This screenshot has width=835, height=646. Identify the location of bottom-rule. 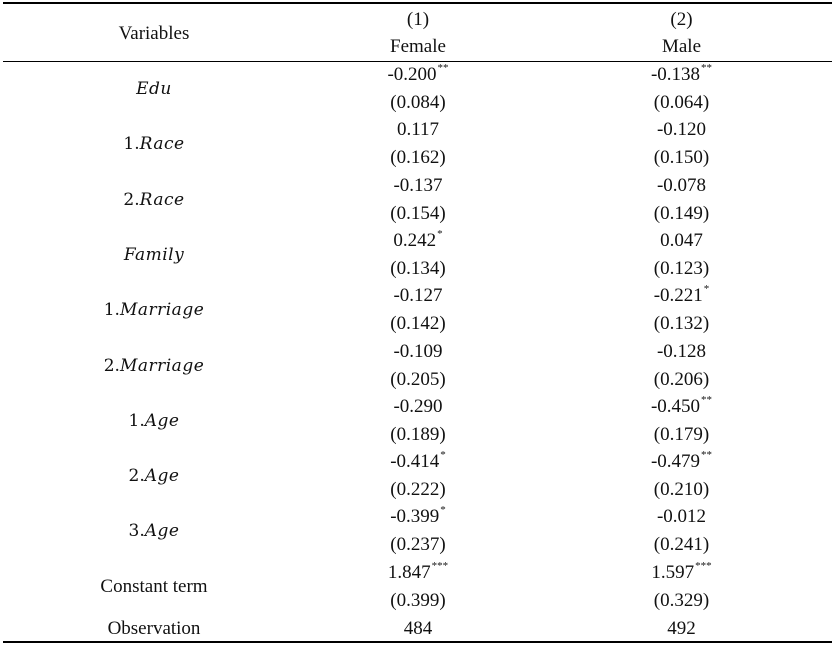
(417, 642).